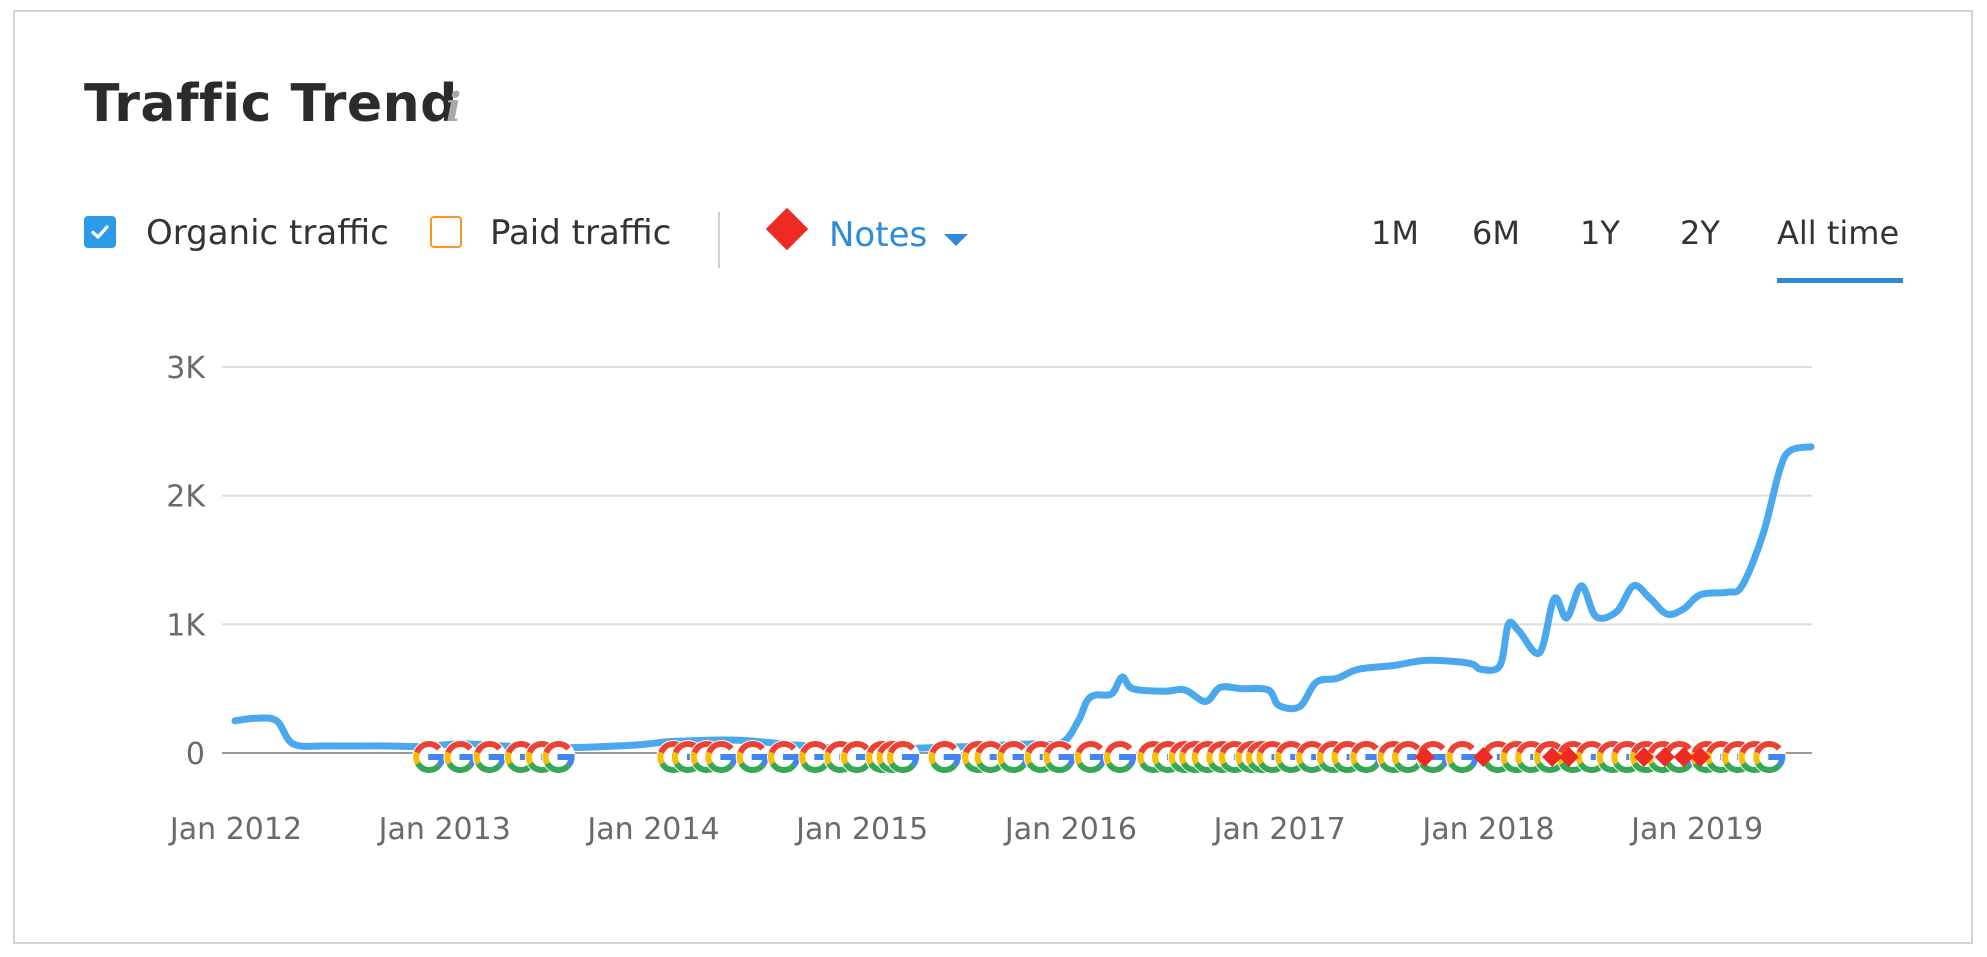 This screenshot has width=1987, height=957. What do you see at coordinates (1496, 233) in the screenshot?
I see `period-6m: 6M` at bounding box center [1496, 233].